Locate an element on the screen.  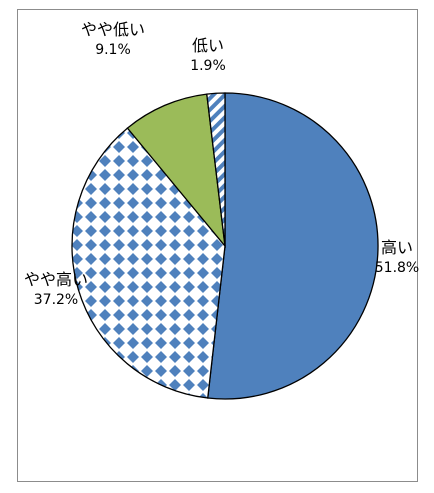
slice-label-somewhat-high-category: やや高い is located at coordinates (55, 279).